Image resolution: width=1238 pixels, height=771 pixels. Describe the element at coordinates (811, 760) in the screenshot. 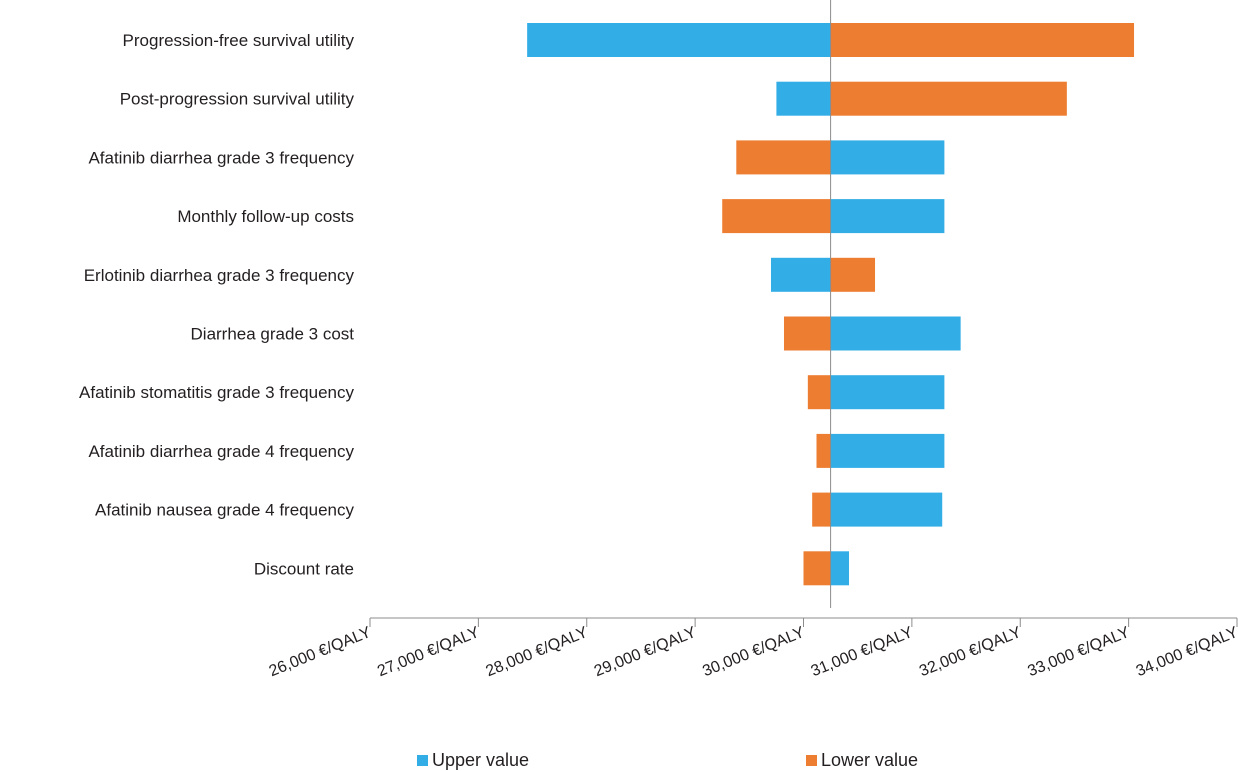

I see `legend-lower-swatch` at that location.